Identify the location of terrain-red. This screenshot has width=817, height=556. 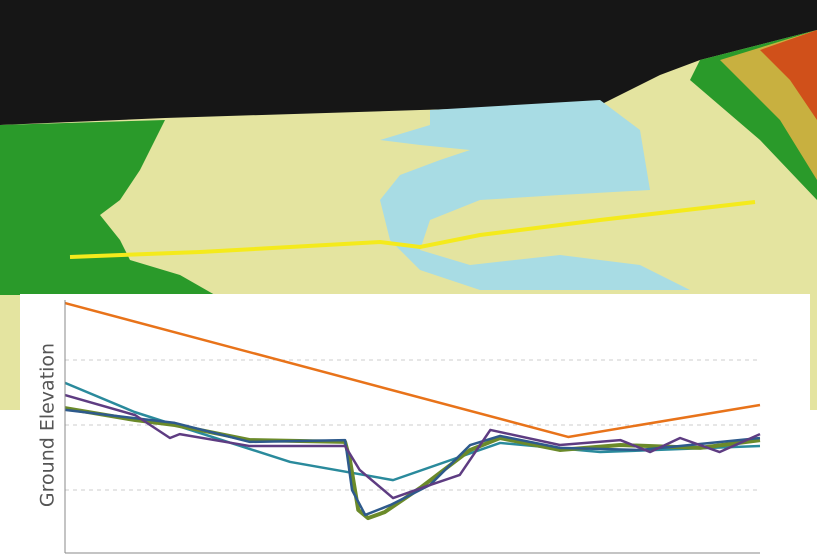
(788, 75).